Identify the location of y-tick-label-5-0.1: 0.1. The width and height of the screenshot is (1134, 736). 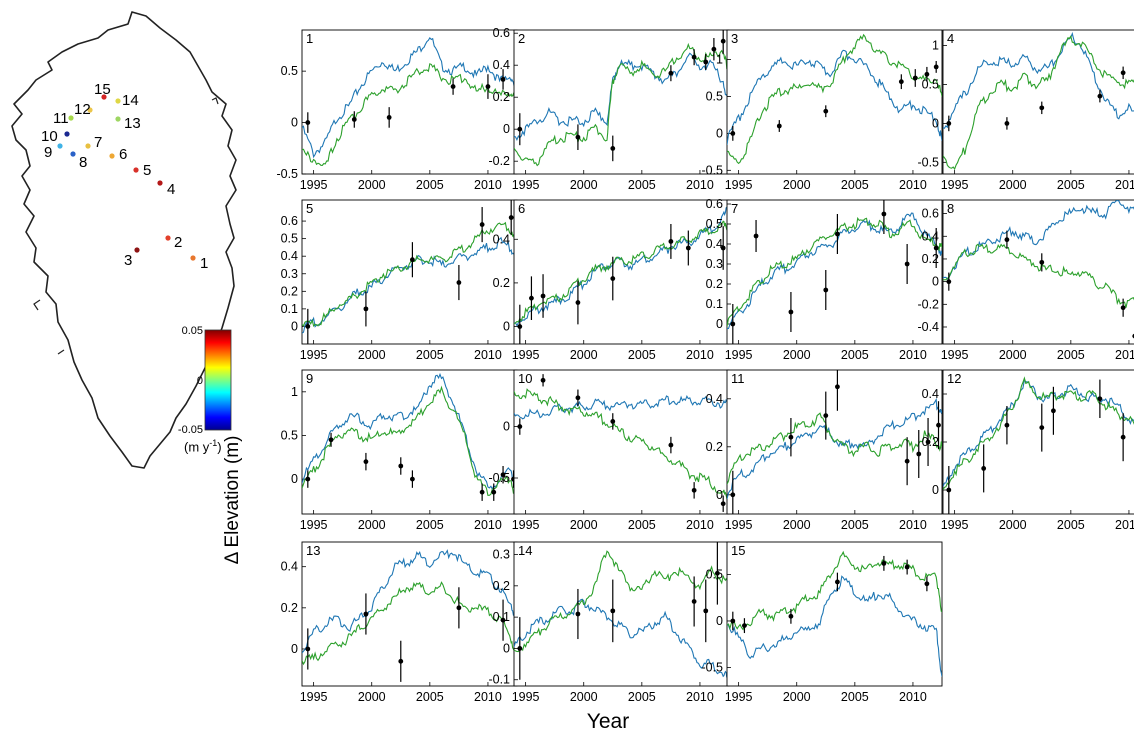
(289, 309).